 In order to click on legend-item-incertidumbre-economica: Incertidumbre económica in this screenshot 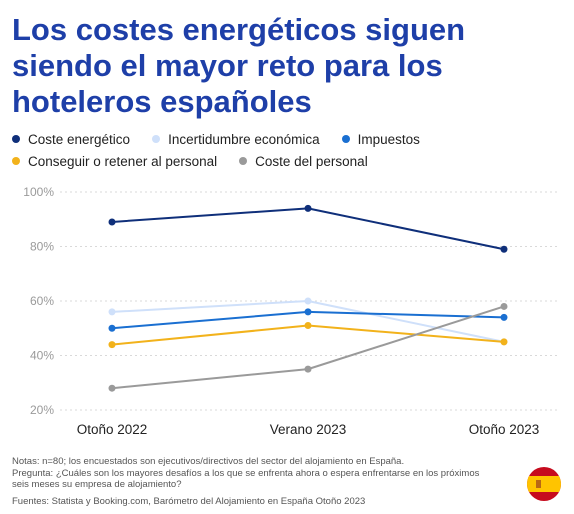, I will do `click(236, 139)`.